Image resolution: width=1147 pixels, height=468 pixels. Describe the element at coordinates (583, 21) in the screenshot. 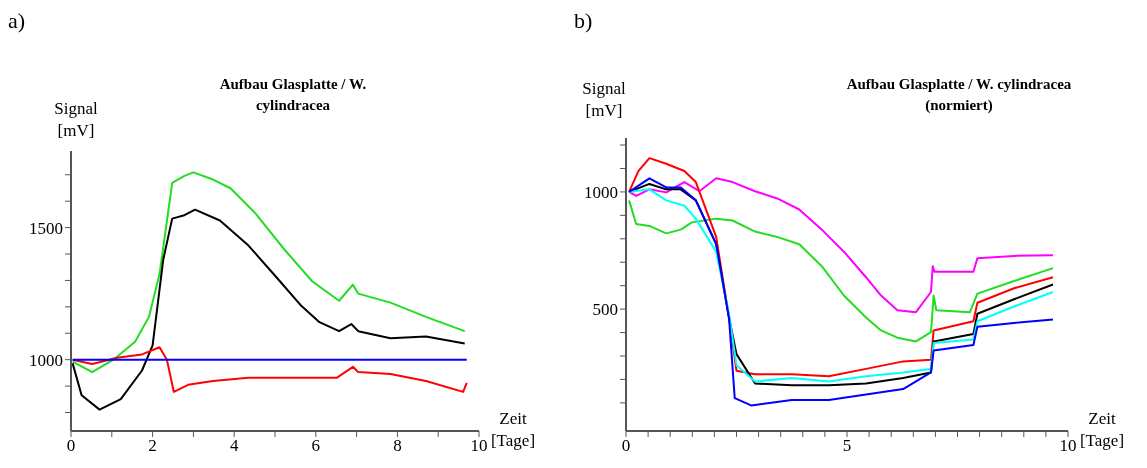

I see `text: b)` at that location.